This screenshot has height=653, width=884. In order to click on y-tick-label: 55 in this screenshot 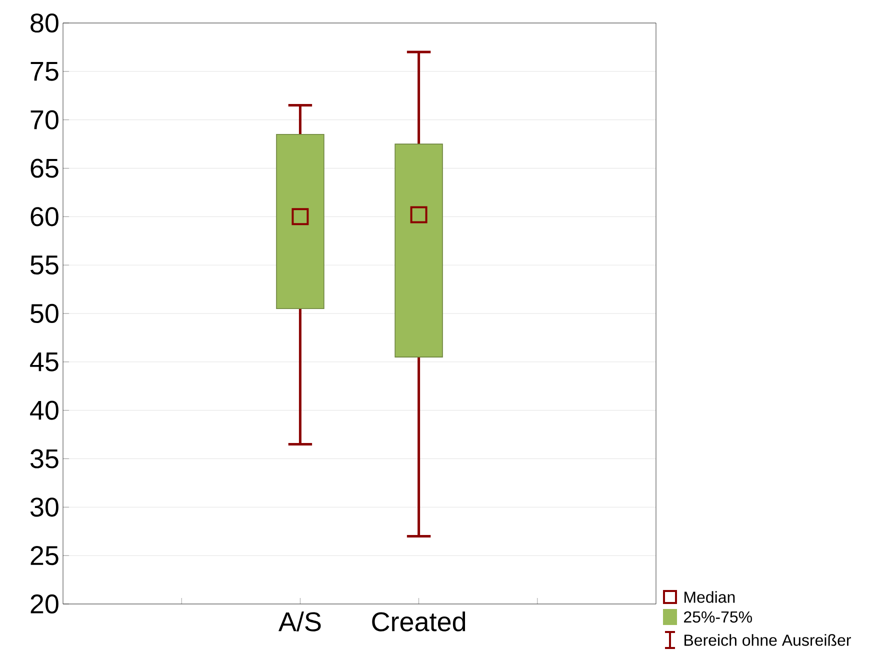, I will do `click(44, 265)`.